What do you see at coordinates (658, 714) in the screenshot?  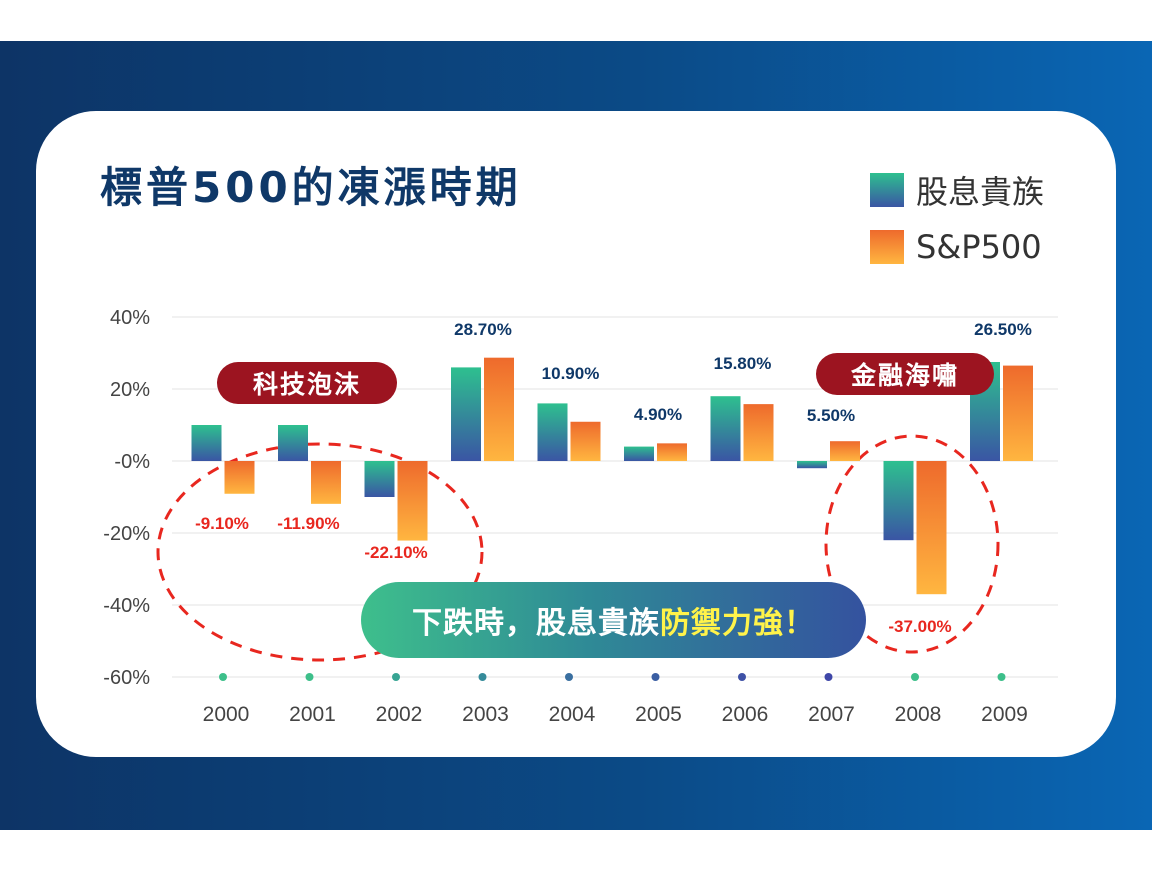 I see `x-tick-label: 2005` at bounding box center [658, 714].